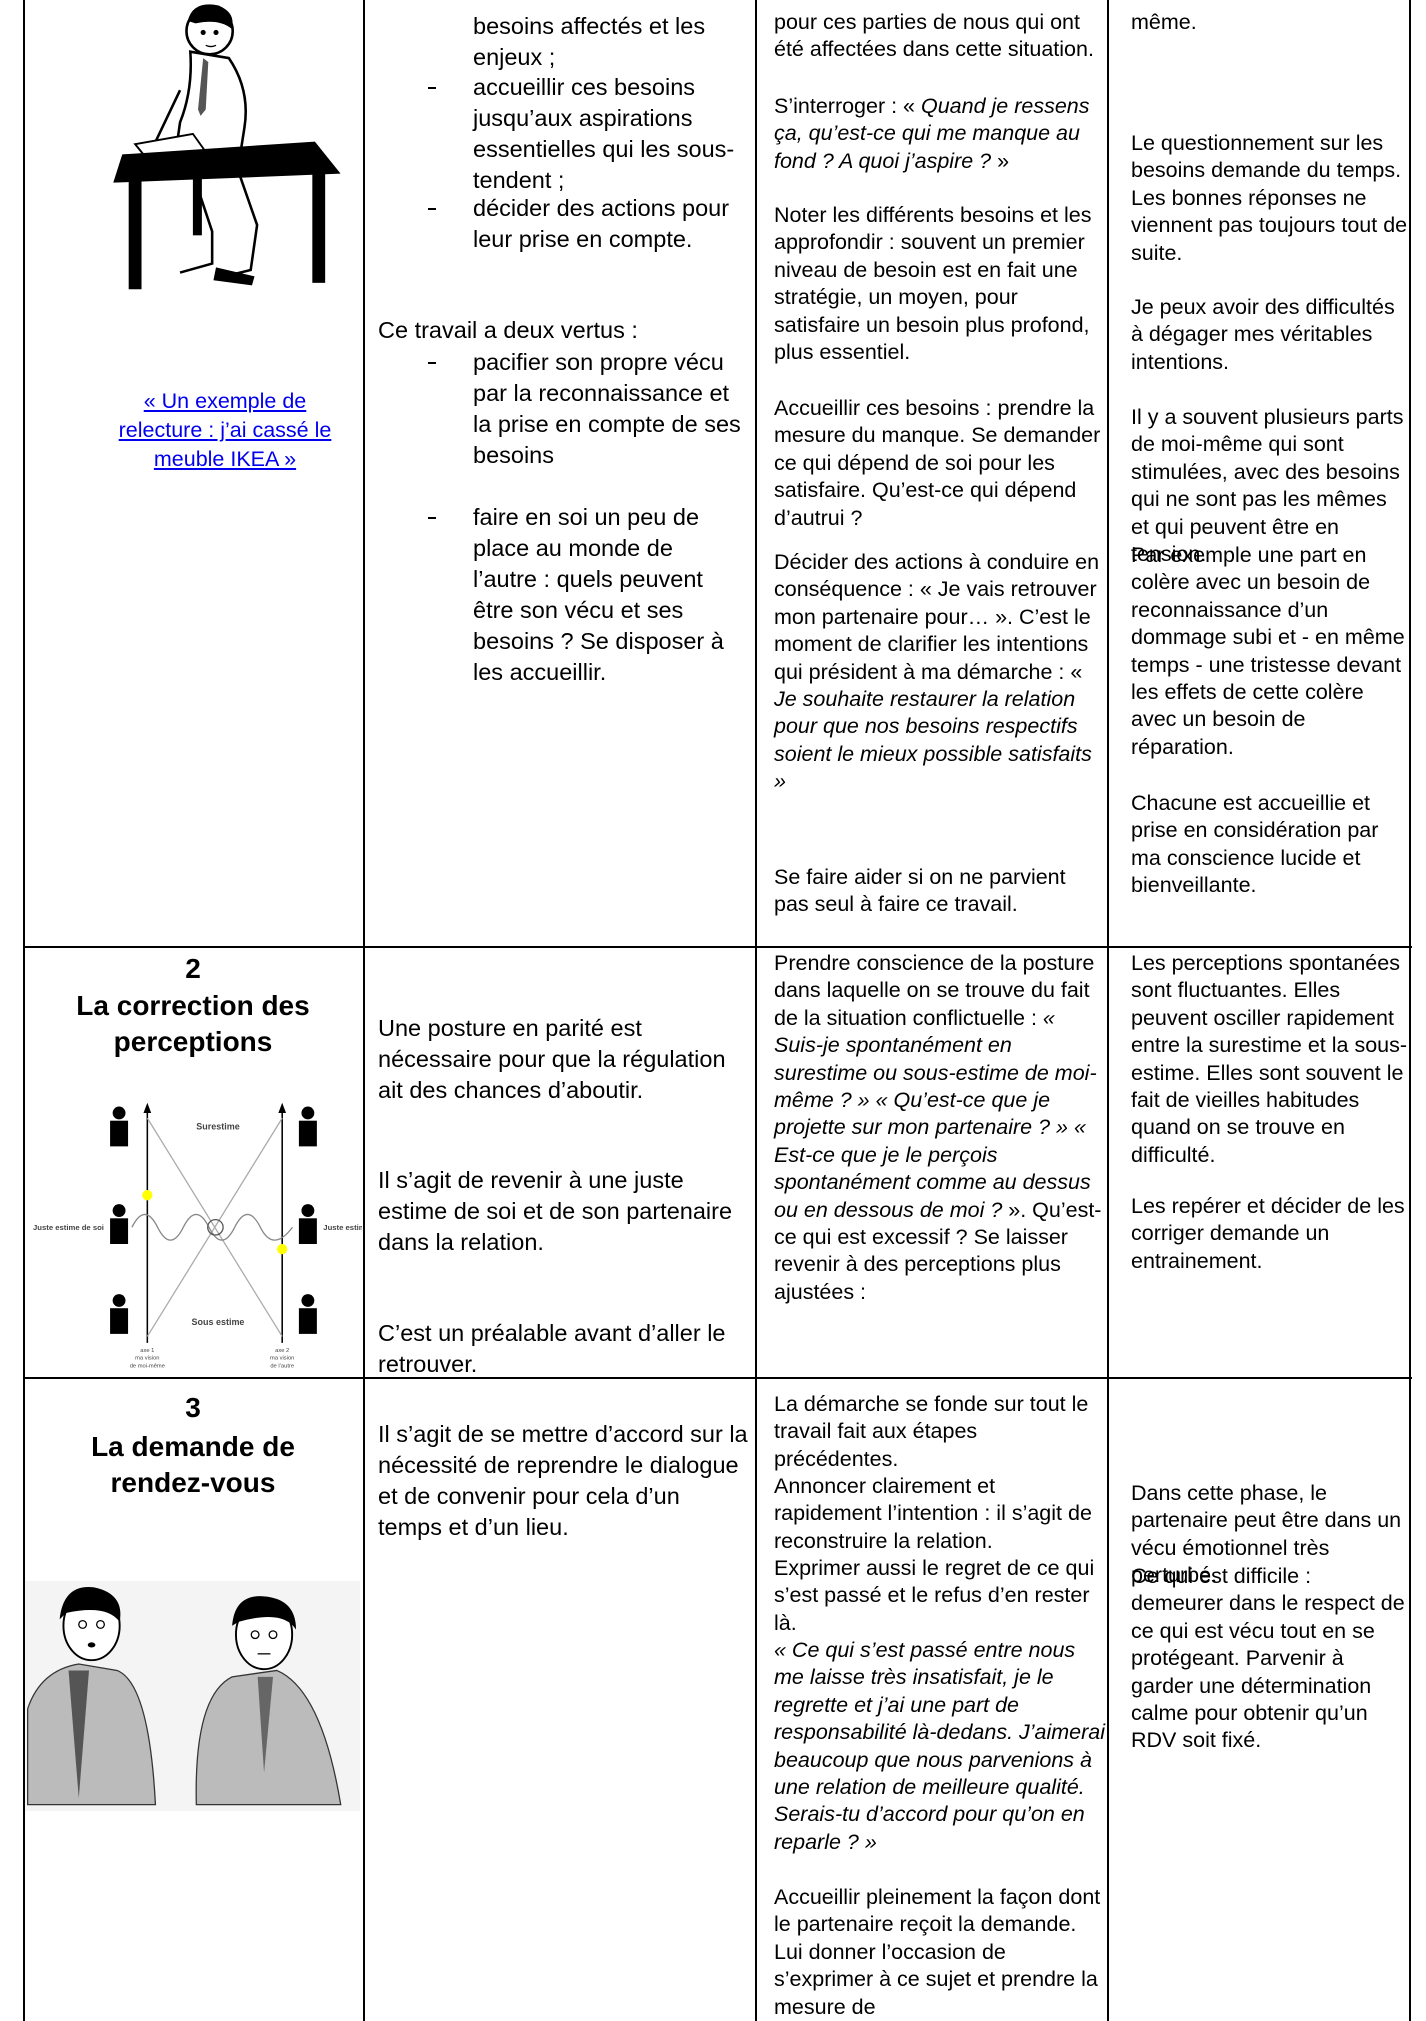  I want to click on diagram-label: Sous estime, so click(218, 1322).